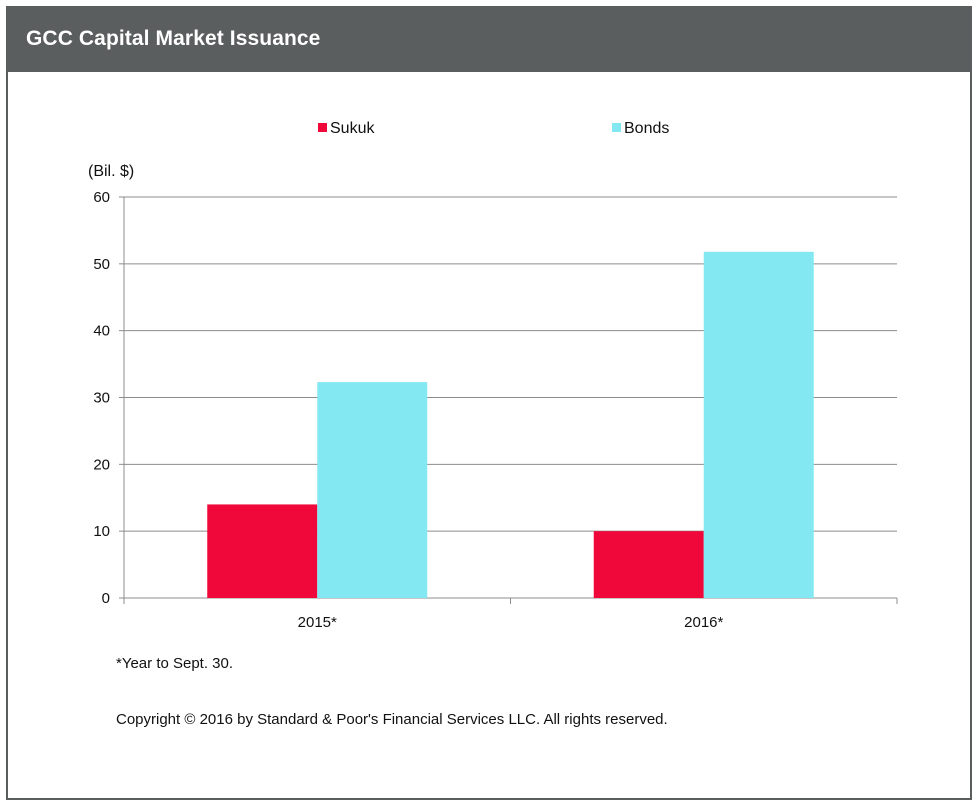 The image size is (980, 808). What do you see at coordinates (489, 40) in the screenshot?
I see `panel-header: GCC Capital Market Issuance` at bounding box center [489, 40].